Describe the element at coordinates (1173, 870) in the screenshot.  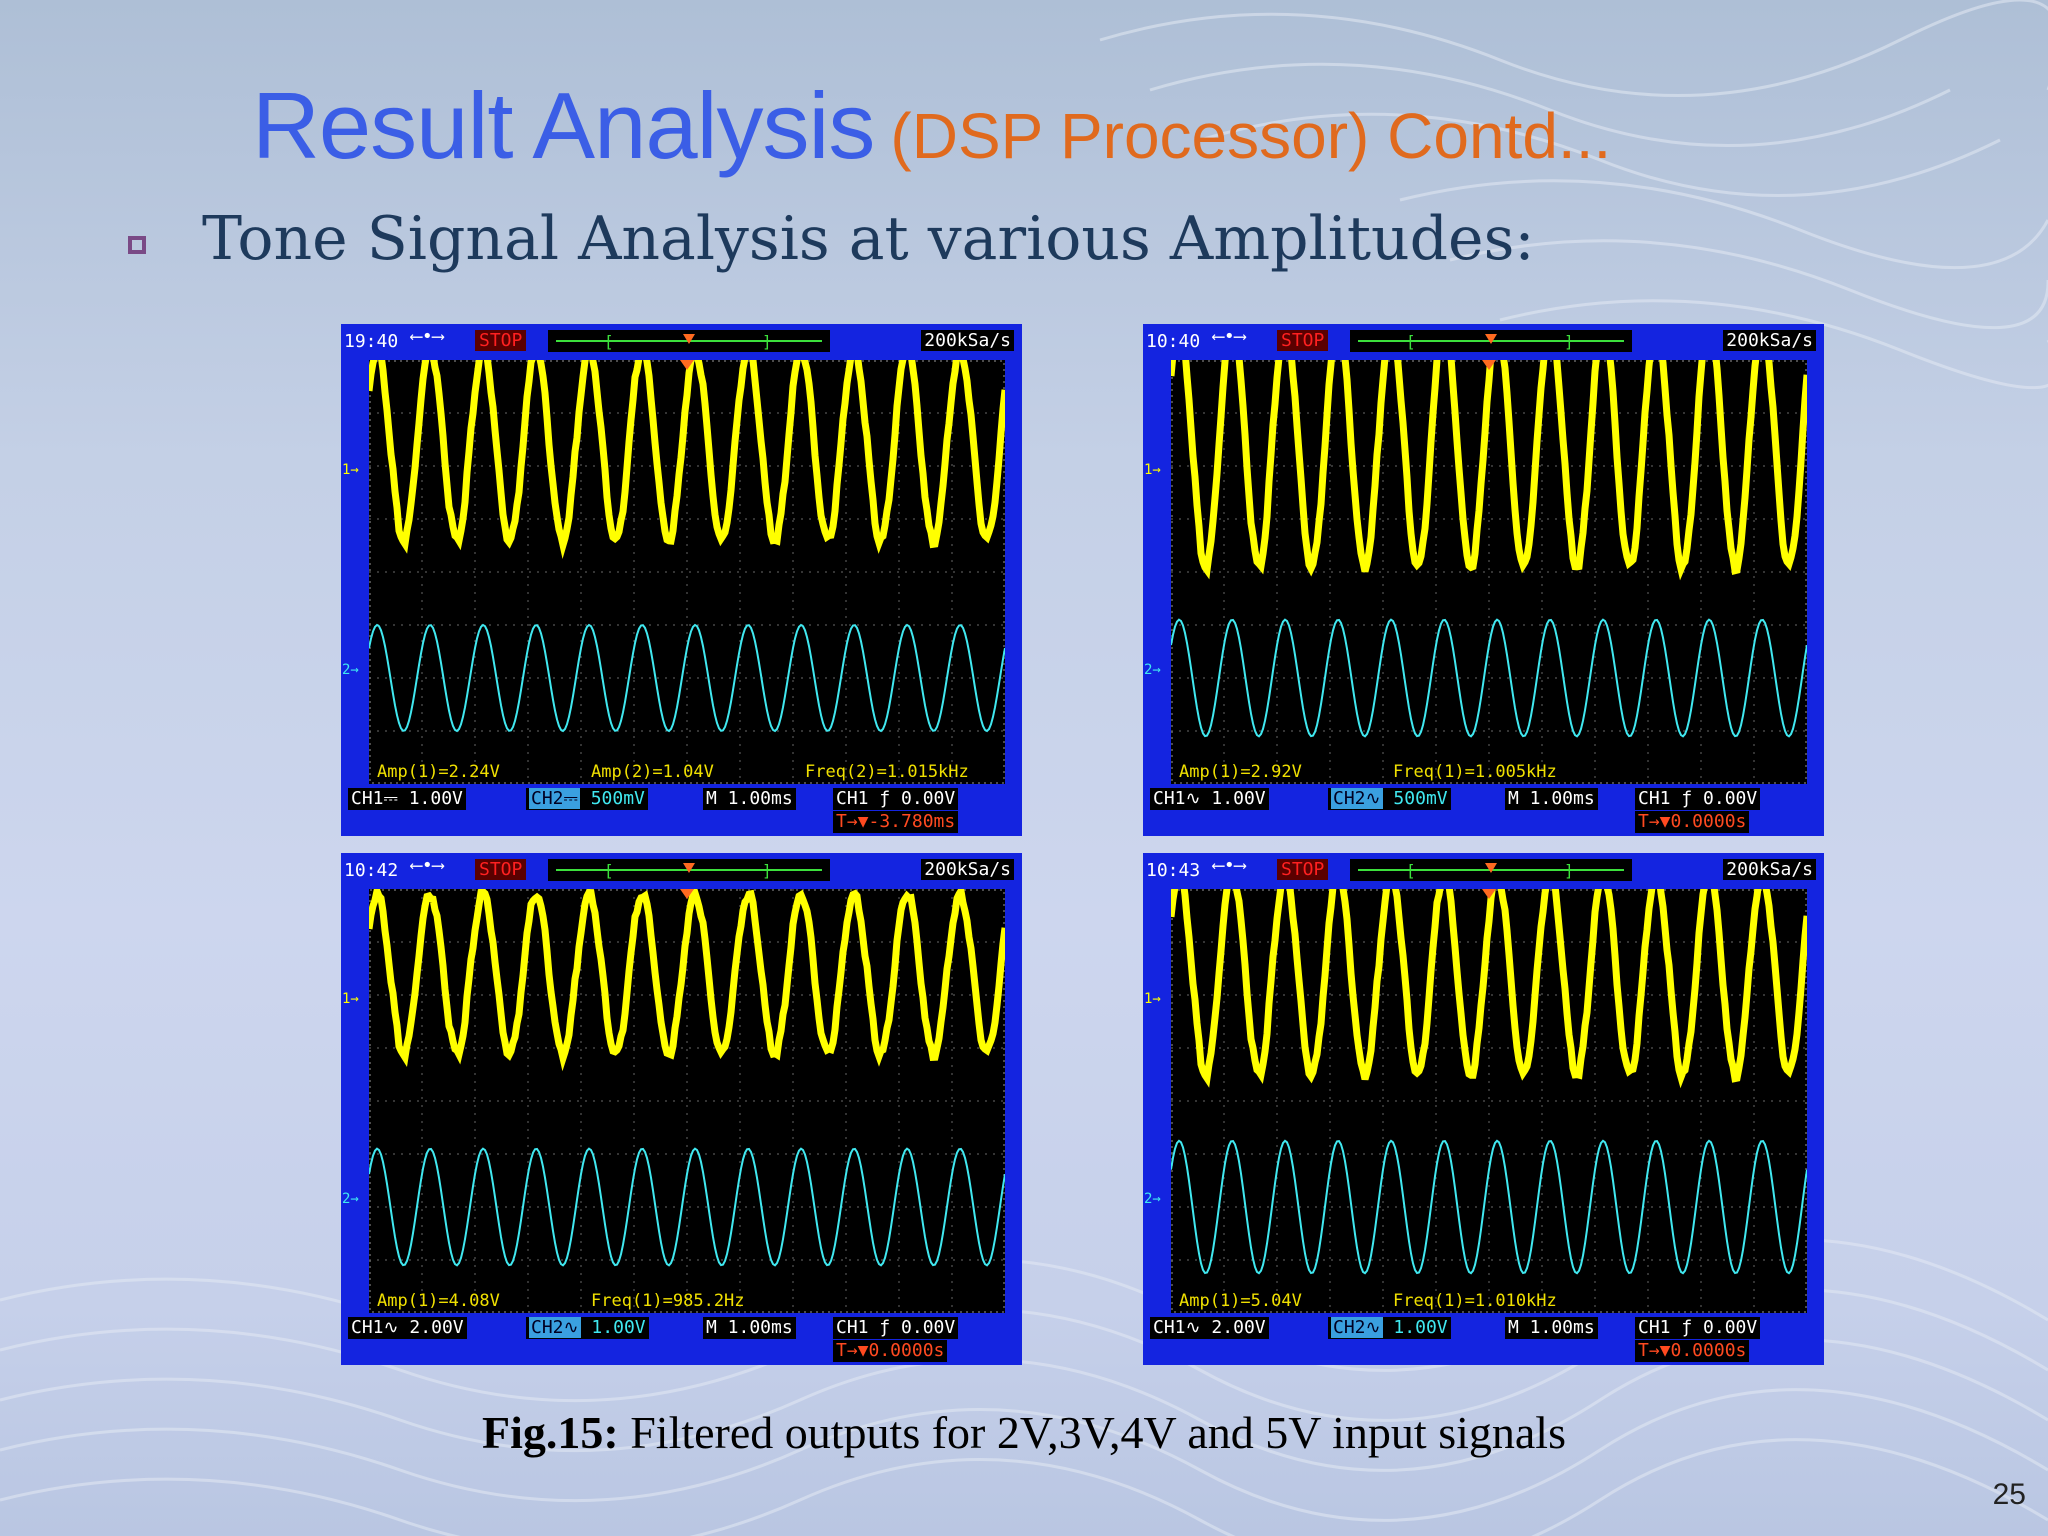
I see `scope-clock: 10:43` at that location.